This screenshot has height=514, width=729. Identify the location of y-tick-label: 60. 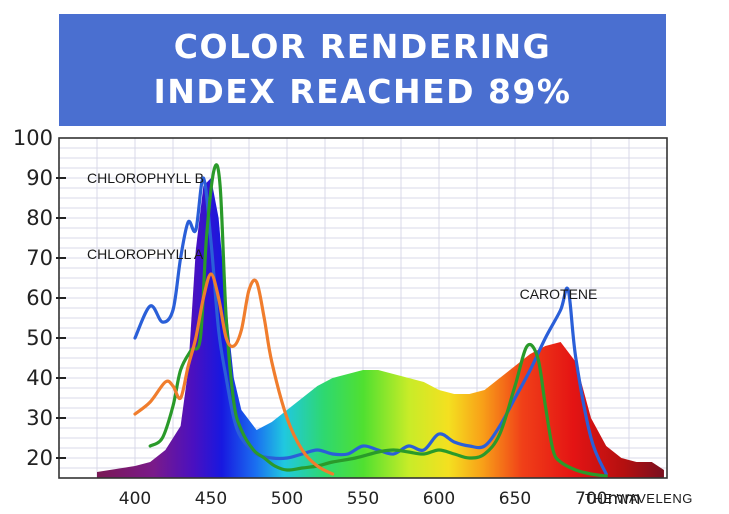
(39, 298).